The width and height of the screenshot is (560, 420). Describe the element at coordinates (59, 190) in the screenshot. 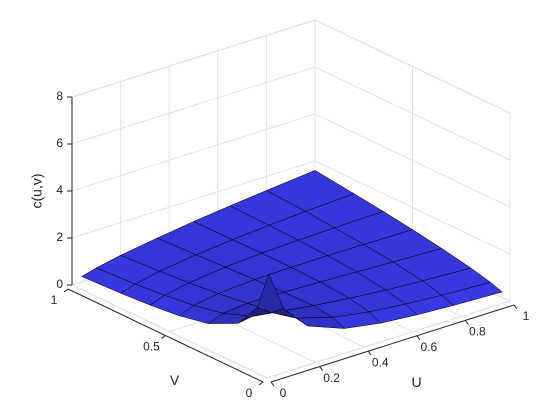

I see `z-tick-label: 4` at that location.